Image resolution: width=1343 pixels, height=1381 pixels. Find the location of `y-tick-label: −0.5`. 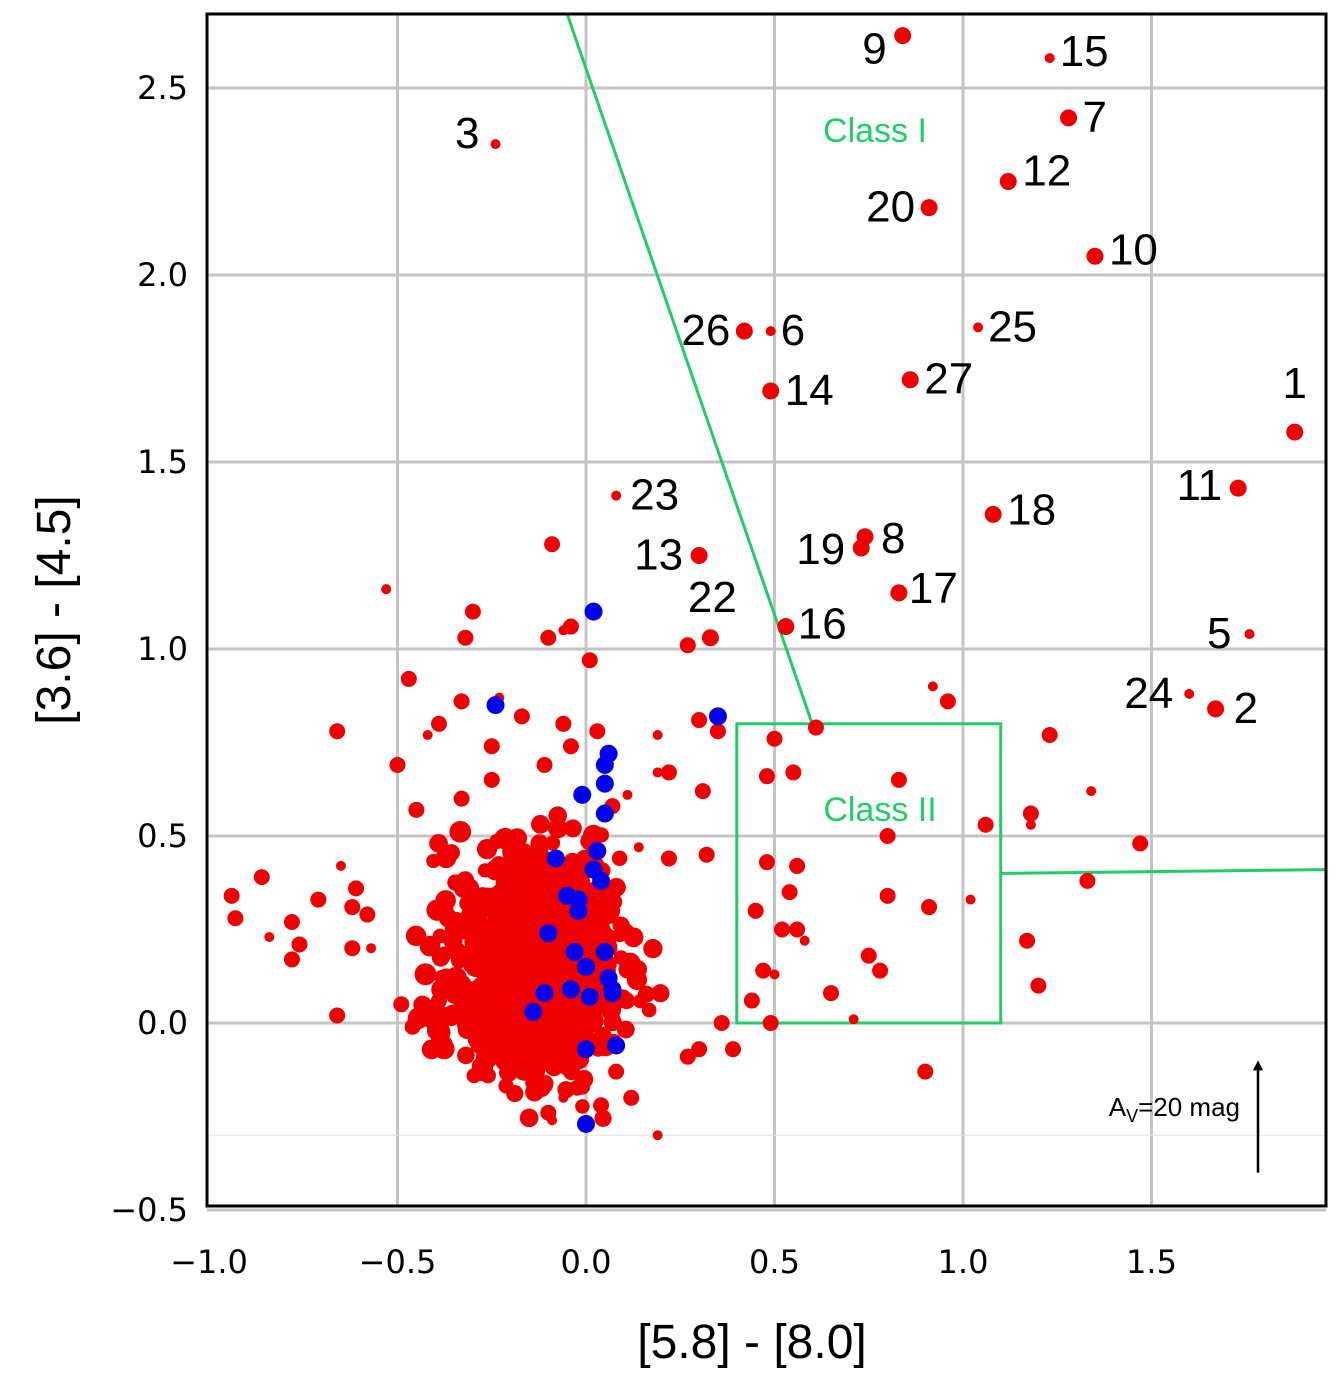

y-tick-label: −0.5 is located at coordinates (149, 1210).